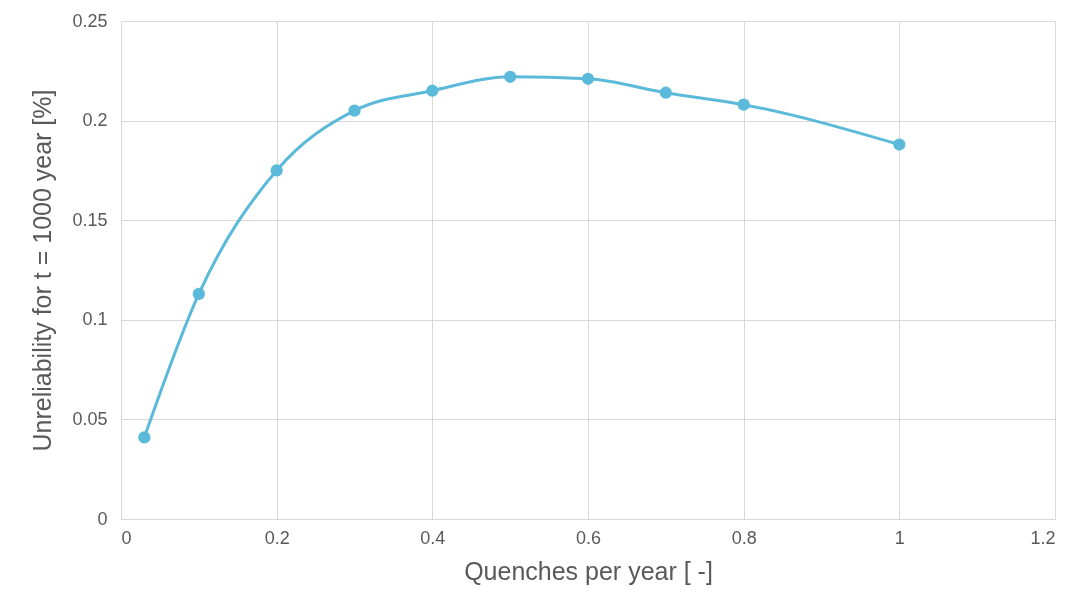 The height and width of the screenshot is (604, 1074). Describe the element at coordinates (1043, 537) in the screenshot. I see `x-tick-label: 1.2` at that location.